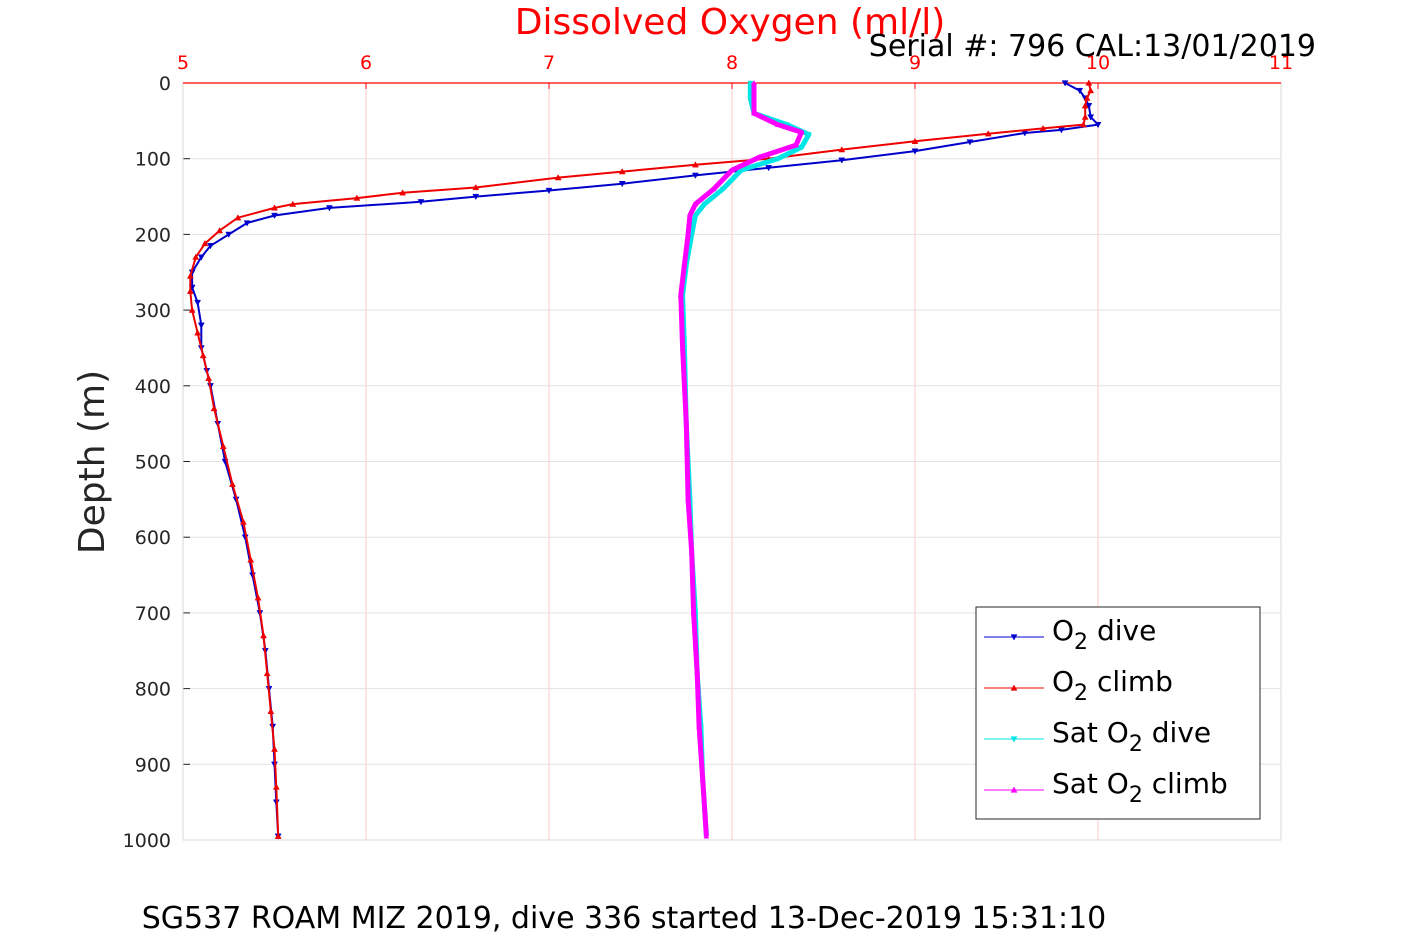 The height and width of the screenshot is (949, 1417). I want to click on y-tick-label: 0, so click(165, 84).